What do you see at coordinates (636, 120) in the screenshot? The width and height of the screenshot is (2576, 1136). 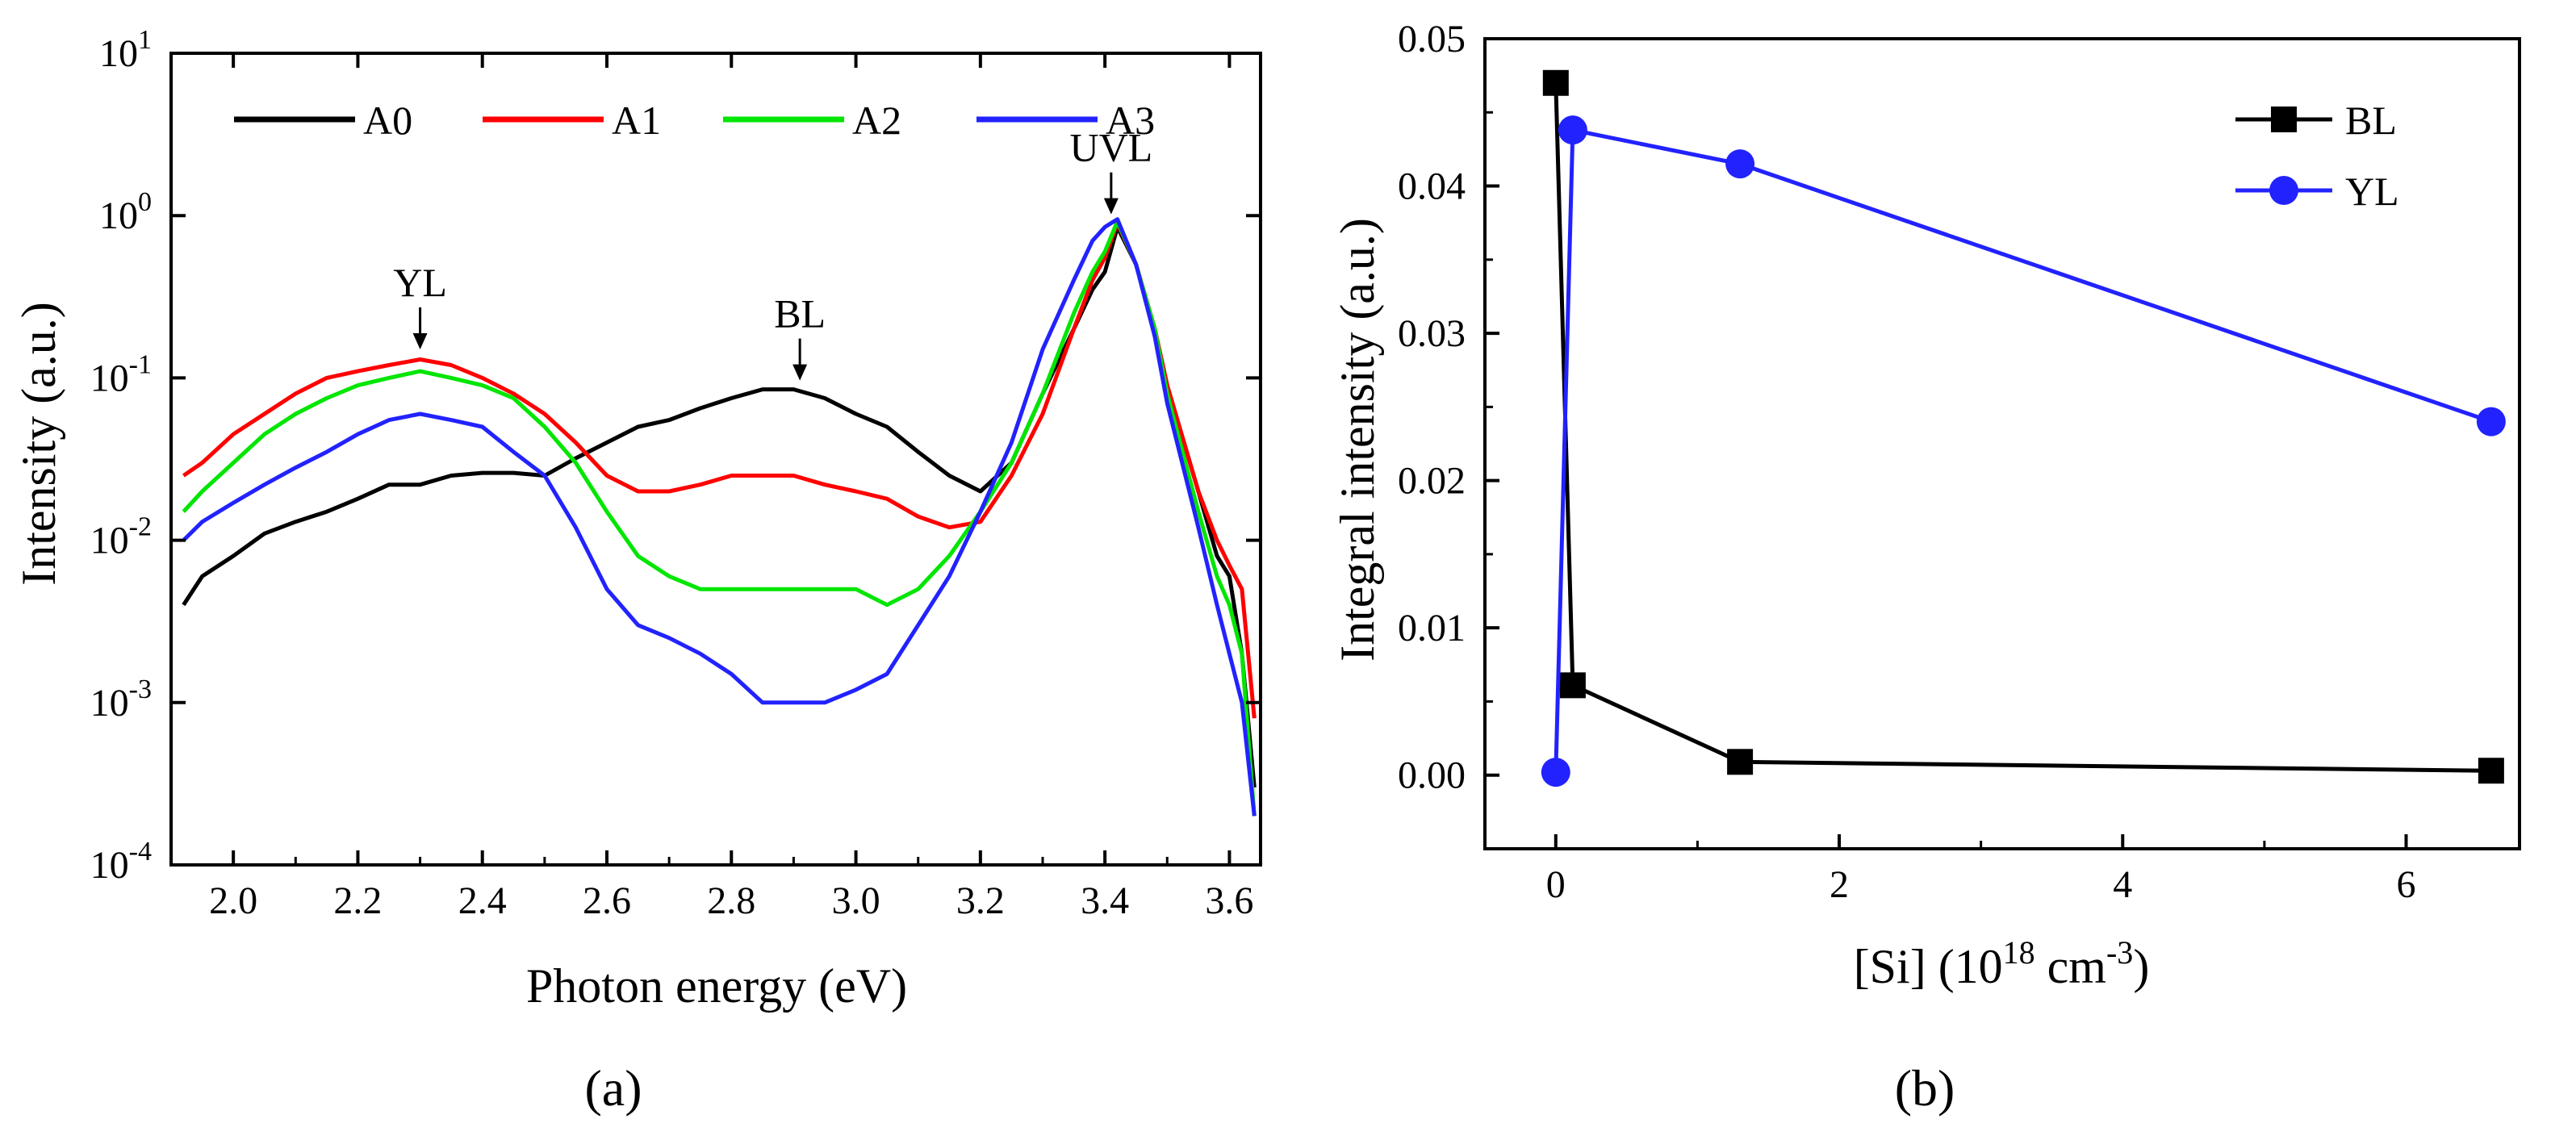 I see `panel-a-legend-label-A1: A1` at bounding box center [636, 120].